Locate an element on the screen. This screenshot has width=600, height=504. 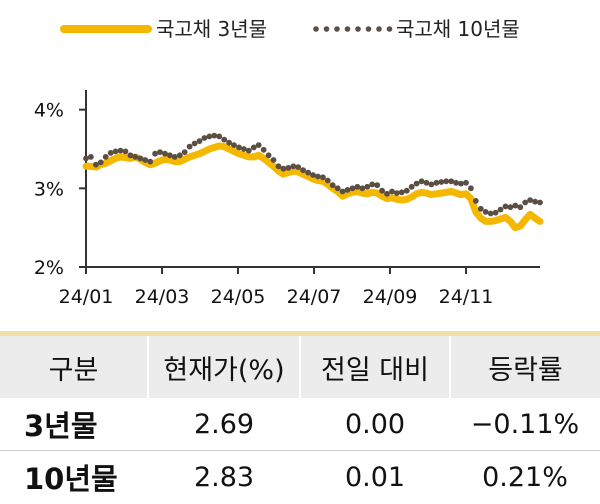
series-3y-line is located at coordinates (313, 187).